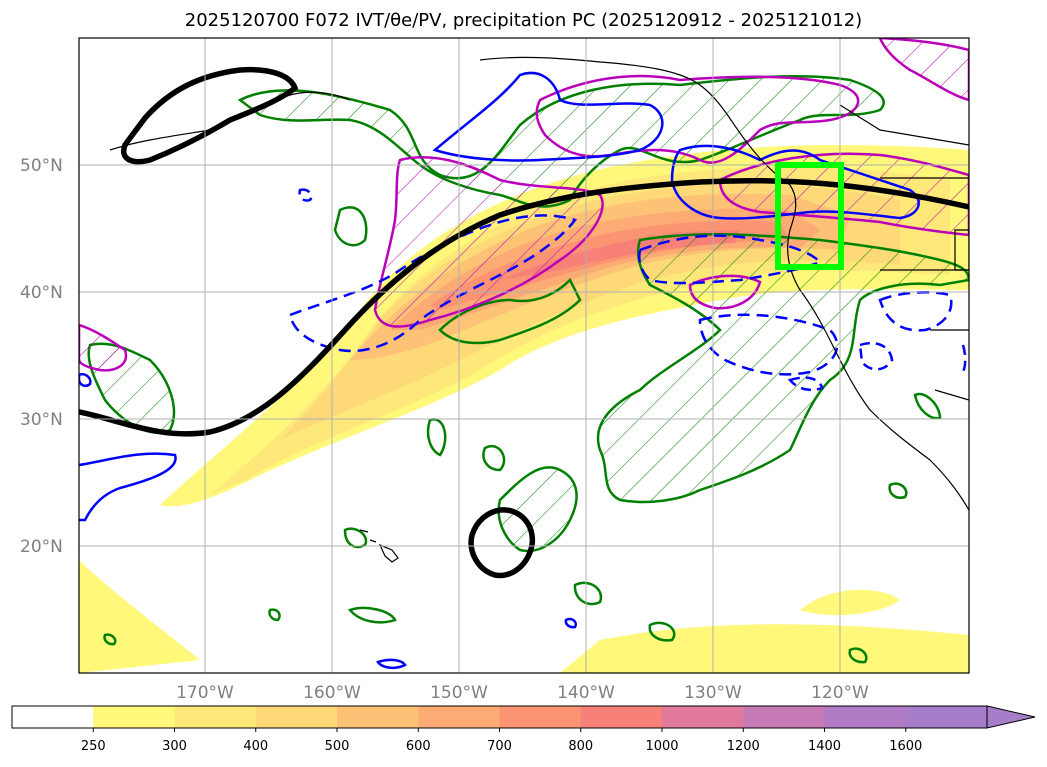 The width and height of the screenshot is (1047, 767). I want to click on colorbar-tick-label: 1000, so click(661, 746).